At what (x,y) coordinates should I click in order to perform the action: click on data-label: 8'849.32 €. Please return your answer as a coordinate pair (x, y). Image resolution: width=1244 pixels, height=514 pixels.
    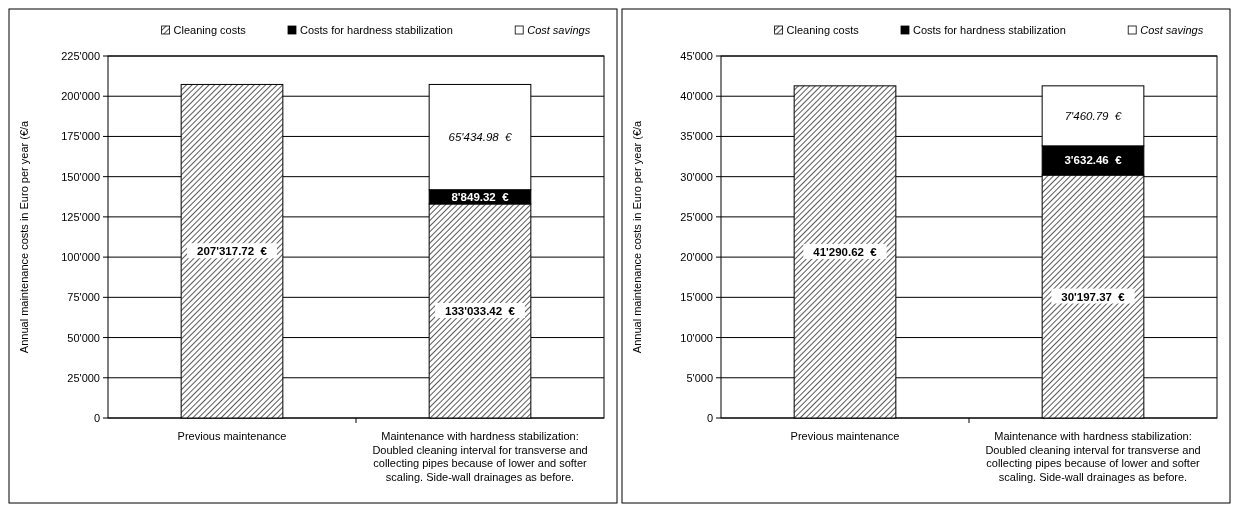
    Looking at the image, I should click on (480, 196).